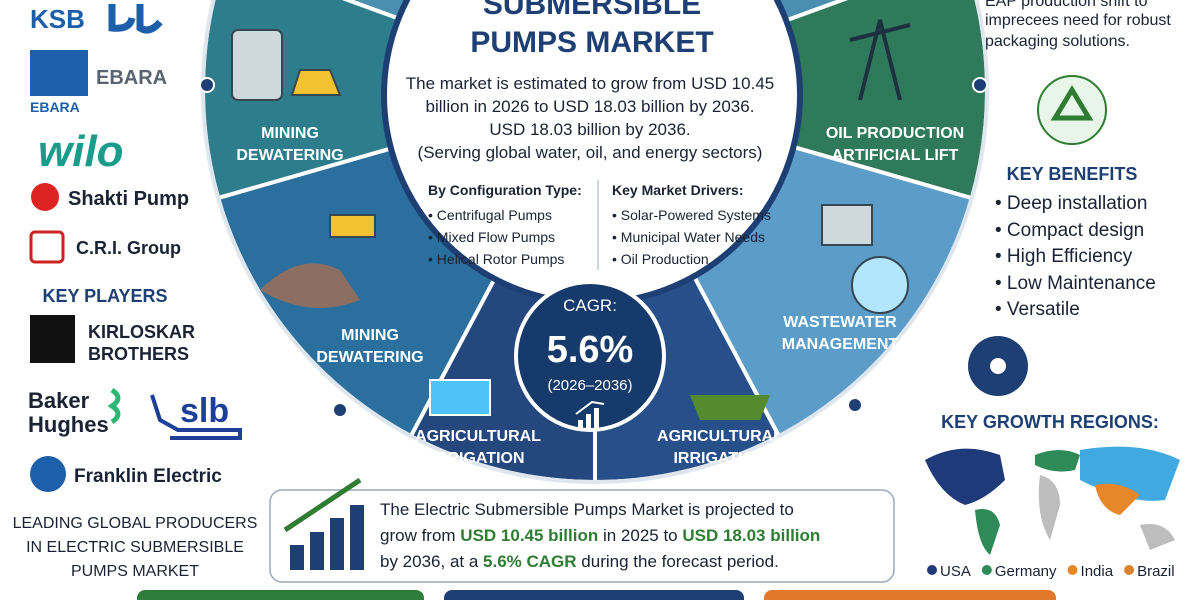  I want to click on title: SUBMERSIBLE, so click(592, 10).